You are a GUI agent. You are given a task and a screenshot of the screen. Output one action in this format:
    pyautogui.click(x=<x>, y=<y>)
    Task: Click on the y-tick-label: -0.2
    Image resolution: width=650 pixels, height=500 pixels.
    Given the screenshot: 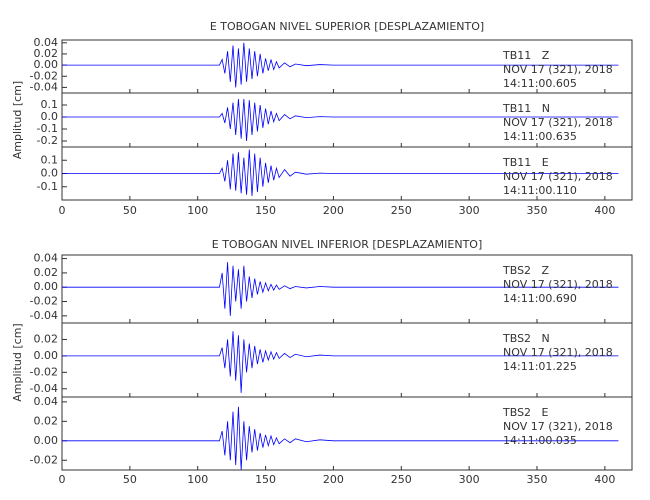 What is the action you would take?
    pyautogui.click(x=47, y=140)
    